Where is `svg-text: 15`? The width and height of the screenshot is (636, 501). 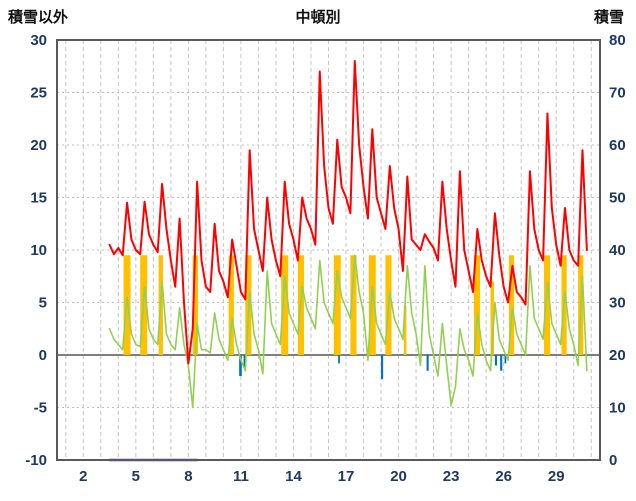 svg-text: 15 is located at coordinates (38, 198).